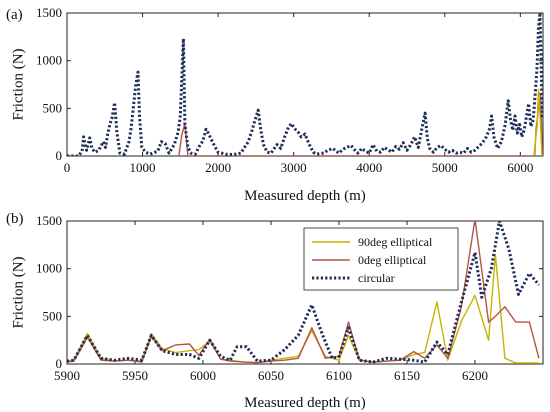  What do you see at coordinates (67, 167) in the screenshot?
I see `x-tick-label: 0` at bounding box center [67, 167].